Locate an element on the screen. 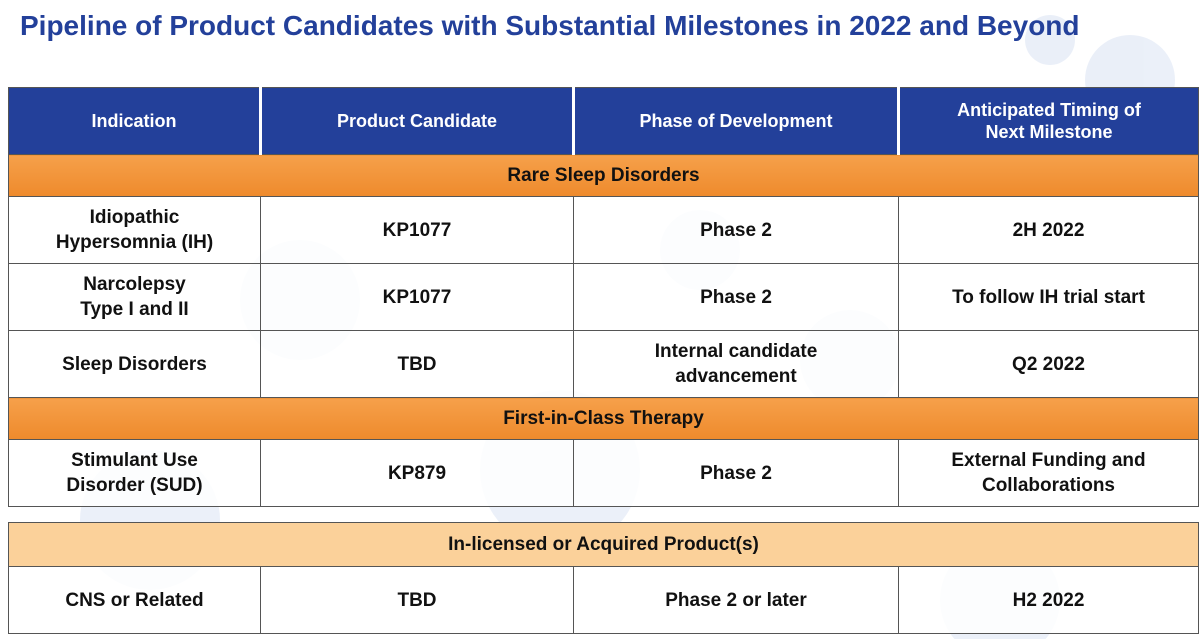 Image resolution: width=1200 pixels, height=639 pixels. cell: 2H 2022 is located at coordinates (1048, 230).